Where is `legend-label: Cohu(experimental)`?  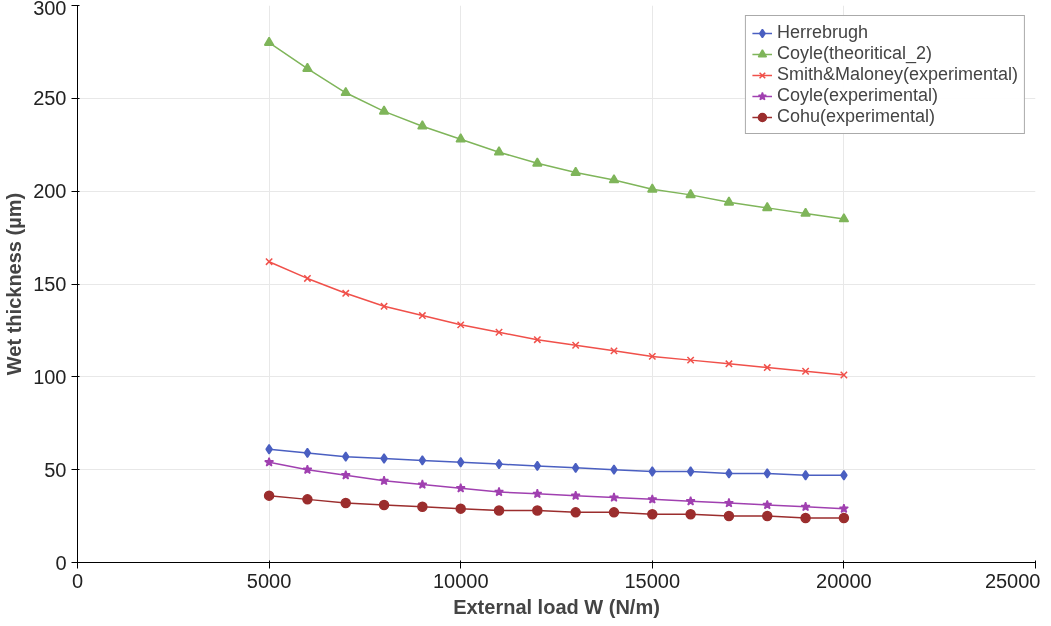
legend-label: Cohu(experimental) is located at coordinates (855, 116).